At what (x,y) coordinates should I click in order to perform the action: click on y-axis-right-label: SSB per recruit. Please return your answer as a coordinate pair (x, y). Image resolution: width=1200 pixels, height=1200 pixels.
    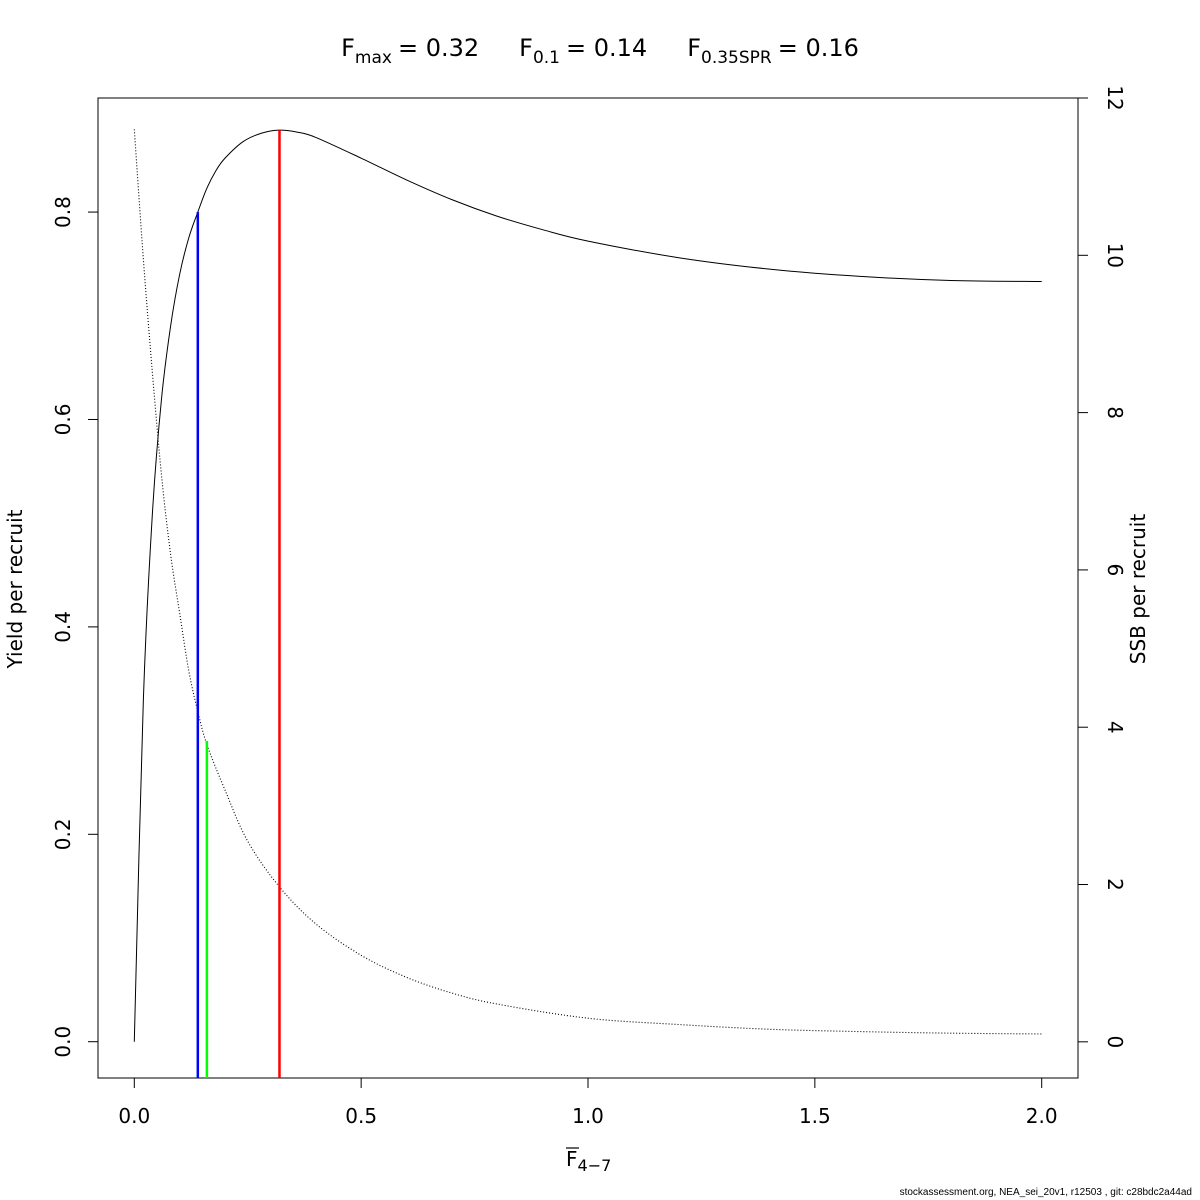
    Looking at the image, I should click on (1138, 589).